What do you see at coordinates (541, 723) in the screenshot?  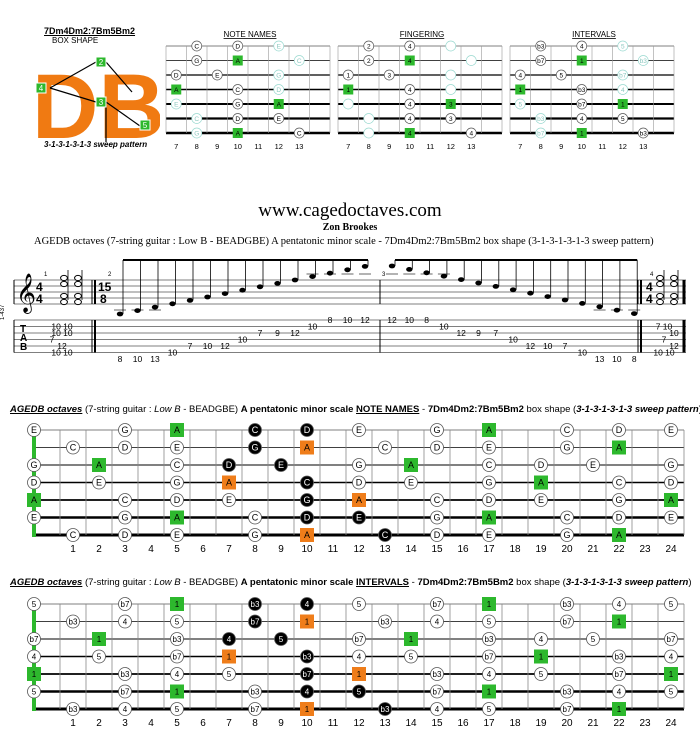 I see `fret-number: 19` at bounding box center [541, 723].